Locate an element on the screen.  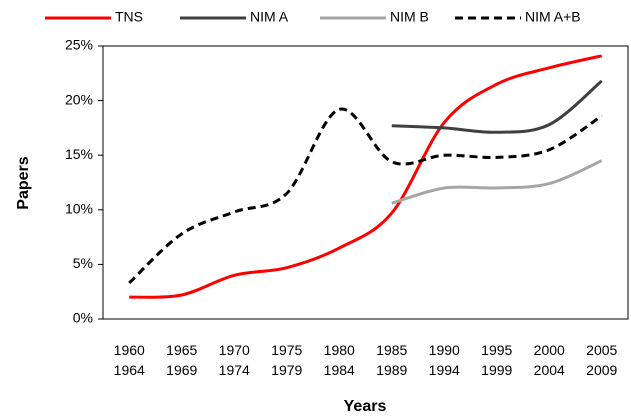
x-tick-label: 1980 1984 is located at coordinates (339, 360).